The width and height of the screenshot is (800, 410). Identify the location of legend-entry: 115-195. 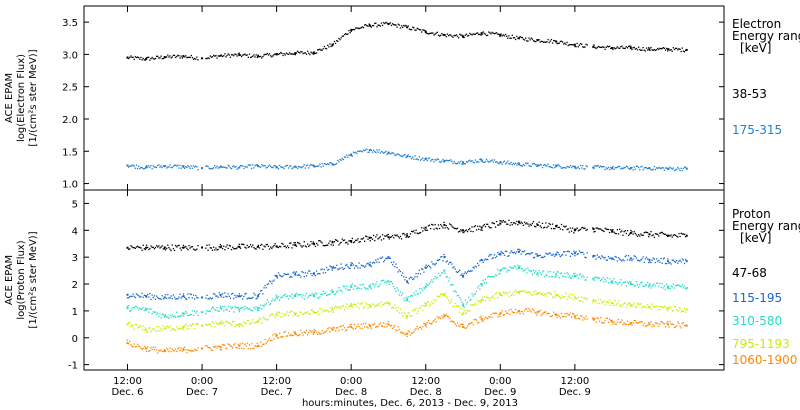
(757, 298).